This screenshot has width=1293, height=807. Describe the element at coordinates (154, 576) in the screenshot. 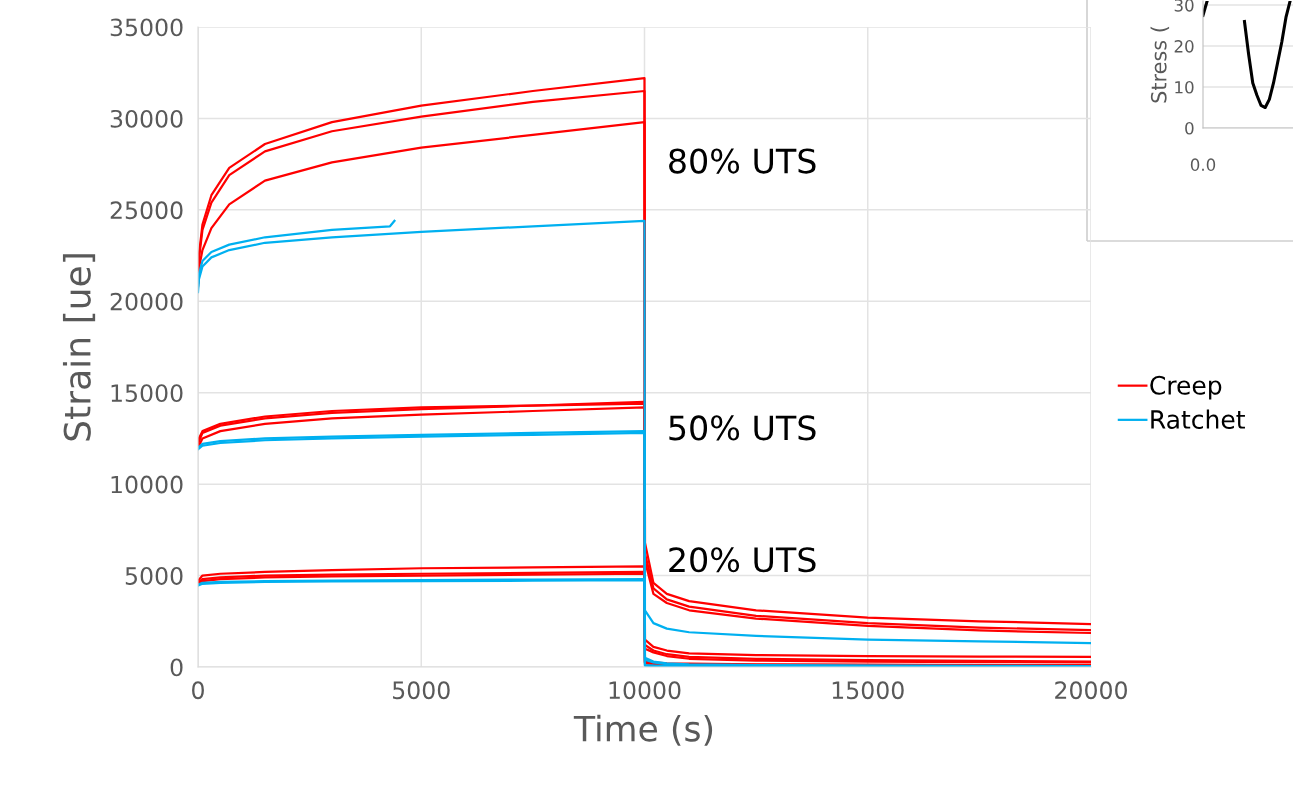

I see `y-tick-label: 5000` at that location.